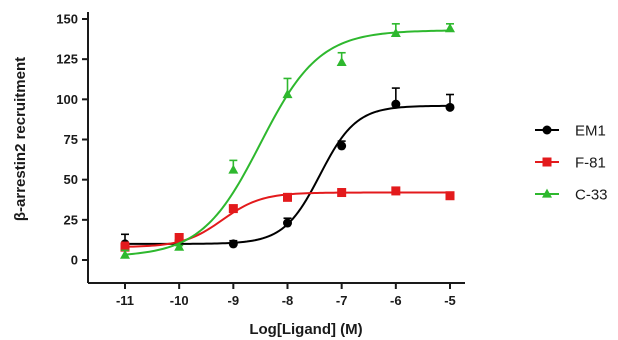 The height and width of the screenshot is (340, 618). What do you see at coordinates (591, 195) in the screenshot?
I see `legend-label: C-33` at bounding box center [591, 195].